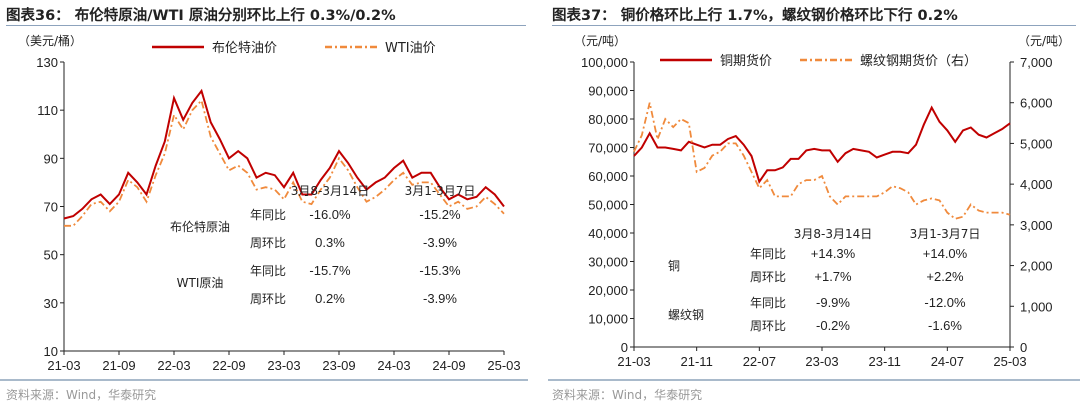 The height and width of the screenshot is (409, 1080). I want to click on y-tick-label-right: 1,000, so click(1036, 306).